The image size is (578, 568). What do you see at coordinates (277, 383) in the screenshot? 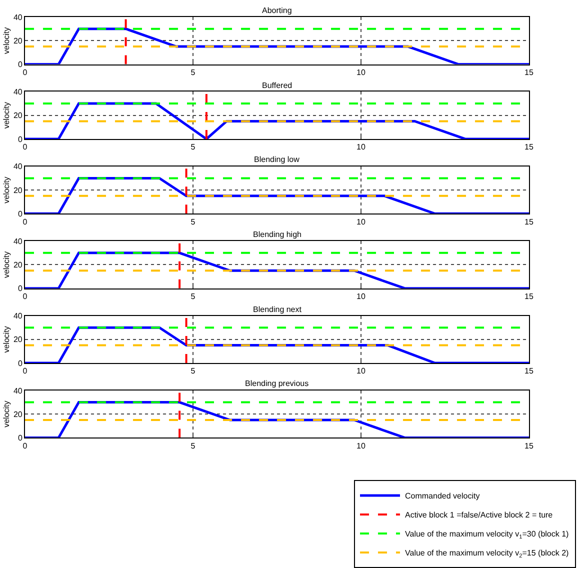
I see `chart-title: Blending previous` at bounding box center [277, 383].